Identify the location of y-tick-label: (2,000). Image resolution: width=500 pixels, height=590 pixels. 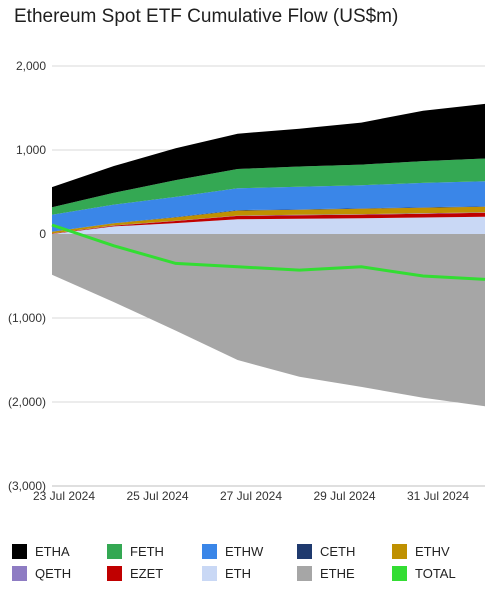
(27, 402).